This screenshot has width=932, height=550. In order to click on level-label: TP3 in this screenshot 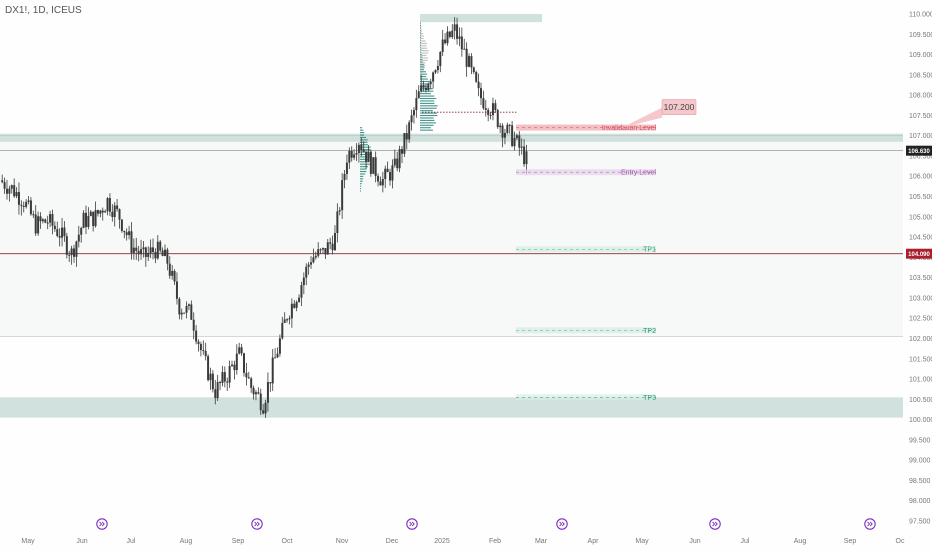, I will do `click(649, 398)`.